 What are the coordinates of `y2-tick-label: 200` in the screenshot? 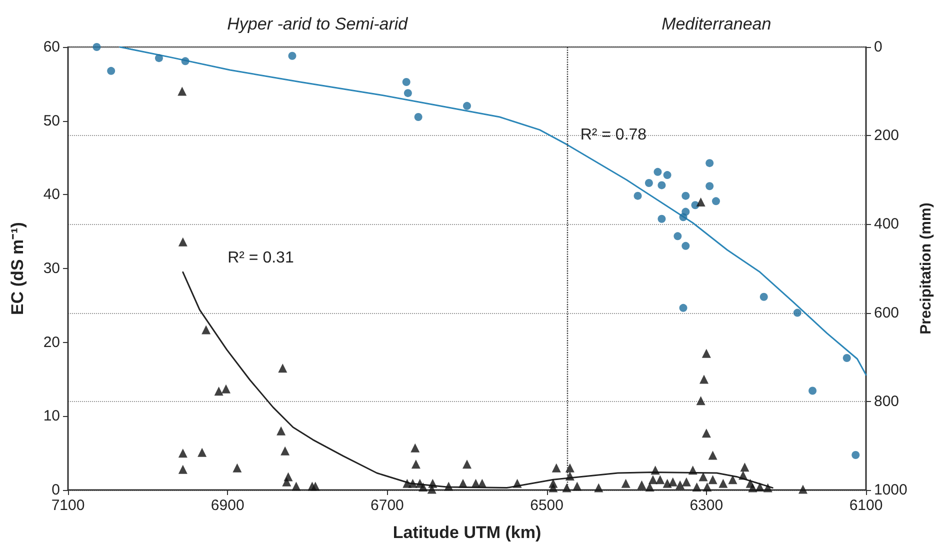 It's located at (887, 135).